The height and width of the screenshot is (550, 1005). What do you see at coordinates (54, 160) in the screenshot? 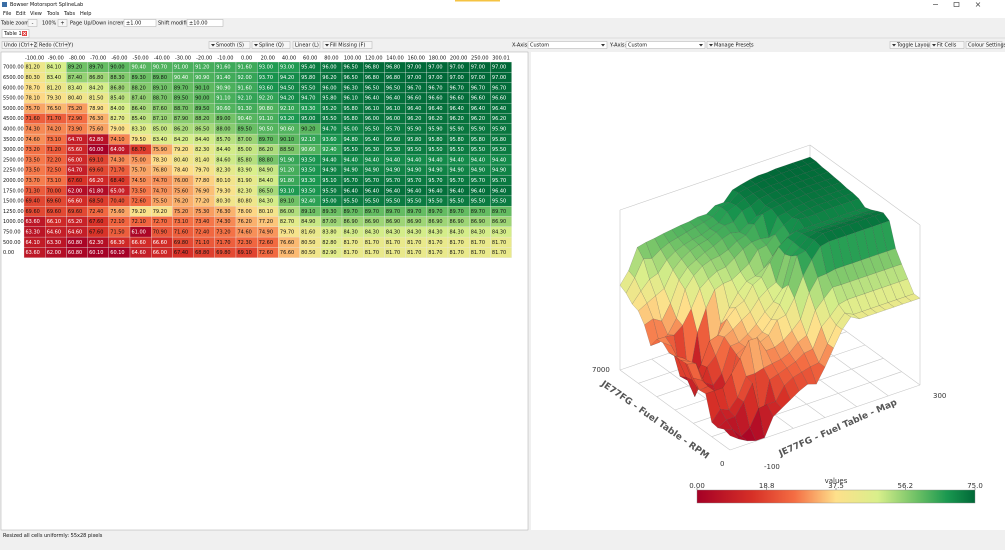
I see `cell-value: 72.20` at bounding box center [54, 160].